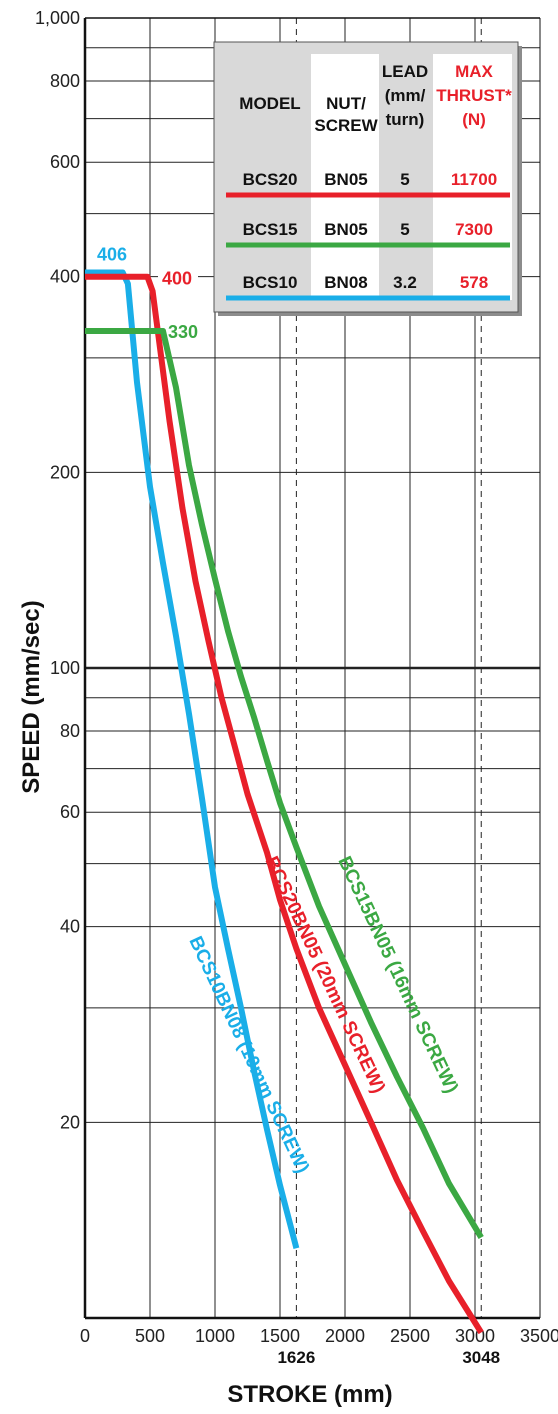 The image size is (558, 1414). I want to click on y-tick-label: 80, so click(70, 731).